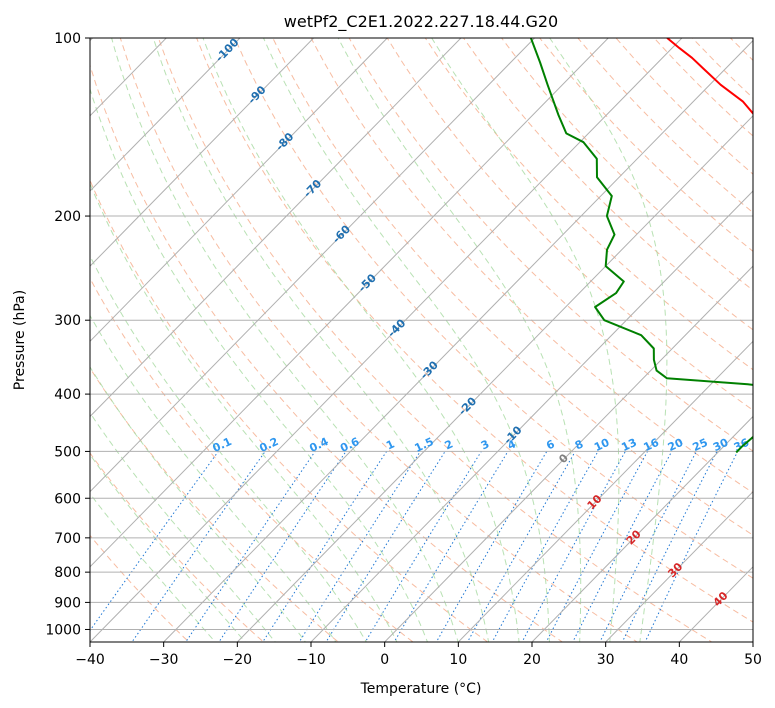 This screenshot has height=708, width=775. I want to click on x-tick-label: 40, so click(679, 660).